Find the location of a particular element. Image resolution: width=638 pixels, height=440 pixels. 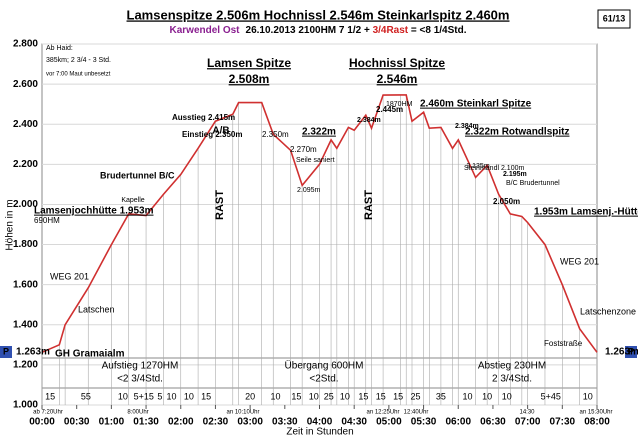

annotation: an 12:25Uhr is located at coordinates (382, 413).